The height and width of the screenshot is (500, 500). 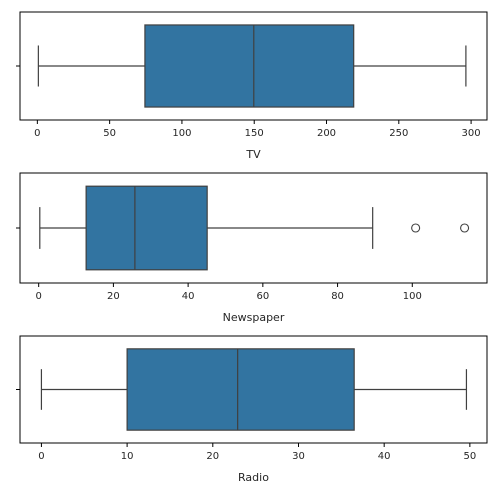 What do you see at coordinates (298, 456) in the screenshot?
I see `x-tick-label: 30` at bounding box center [298, 456].